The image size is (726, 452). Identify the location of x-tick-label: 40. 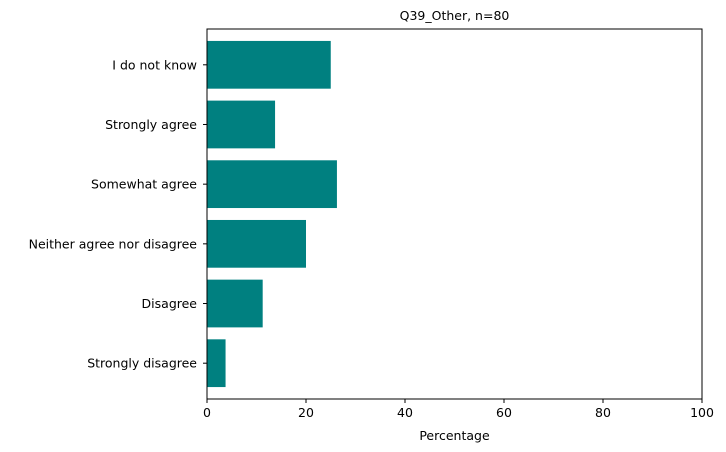
(405, 412).